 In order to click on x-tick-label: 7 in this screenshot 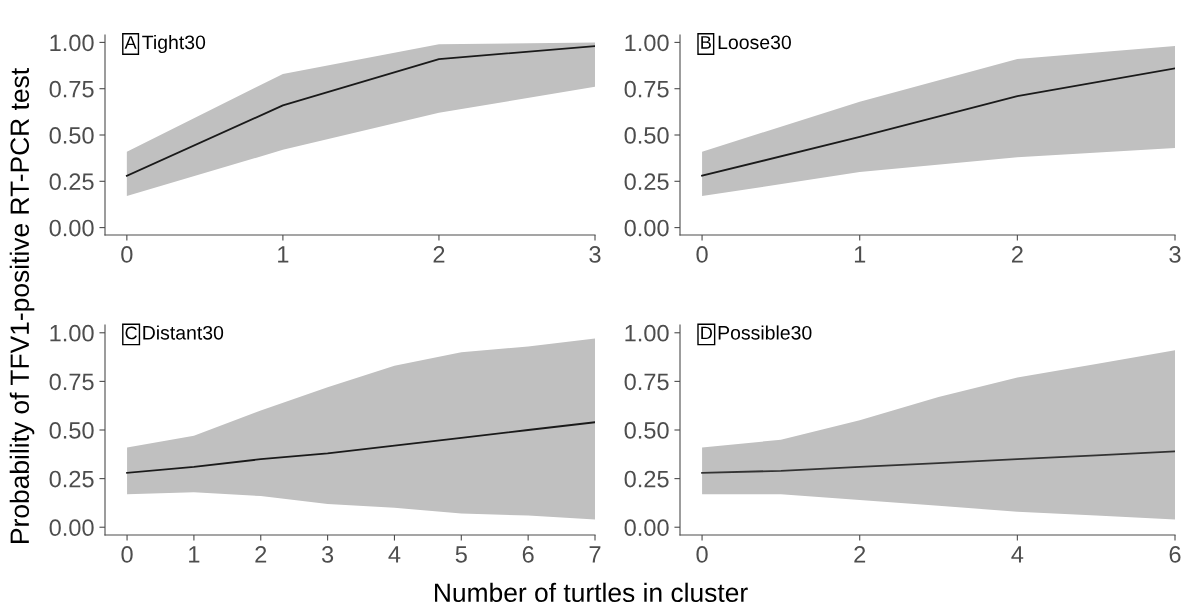, I will do `click(595, 554)`.